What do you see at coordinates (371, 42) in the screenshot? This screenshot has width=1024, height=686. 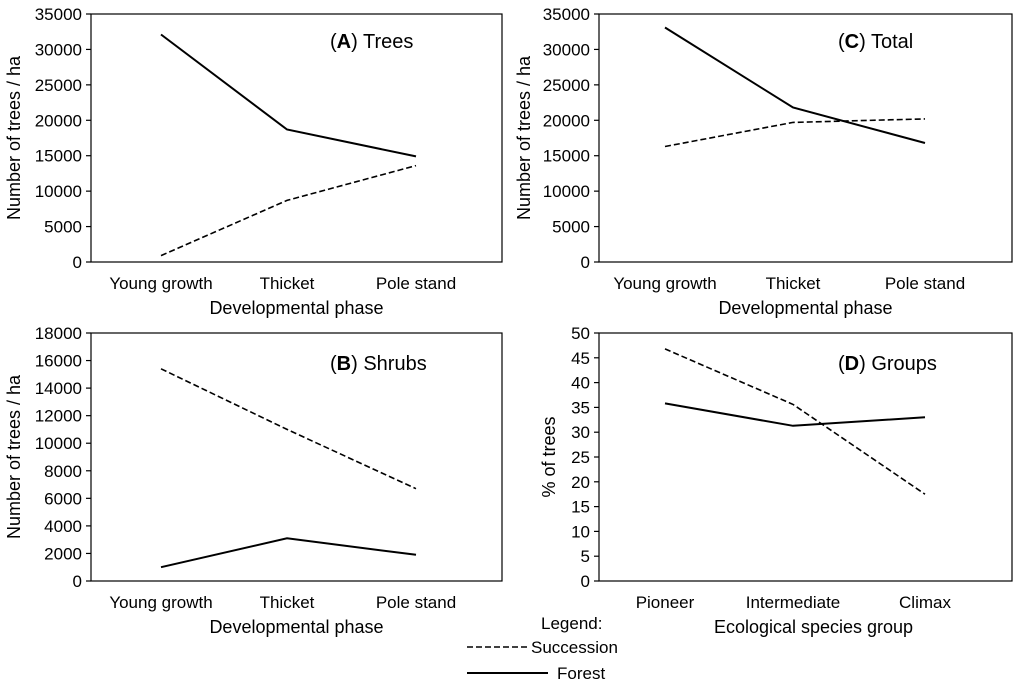 I see `panel-a-title: (A) Trees` at bounding box center [371, 42].